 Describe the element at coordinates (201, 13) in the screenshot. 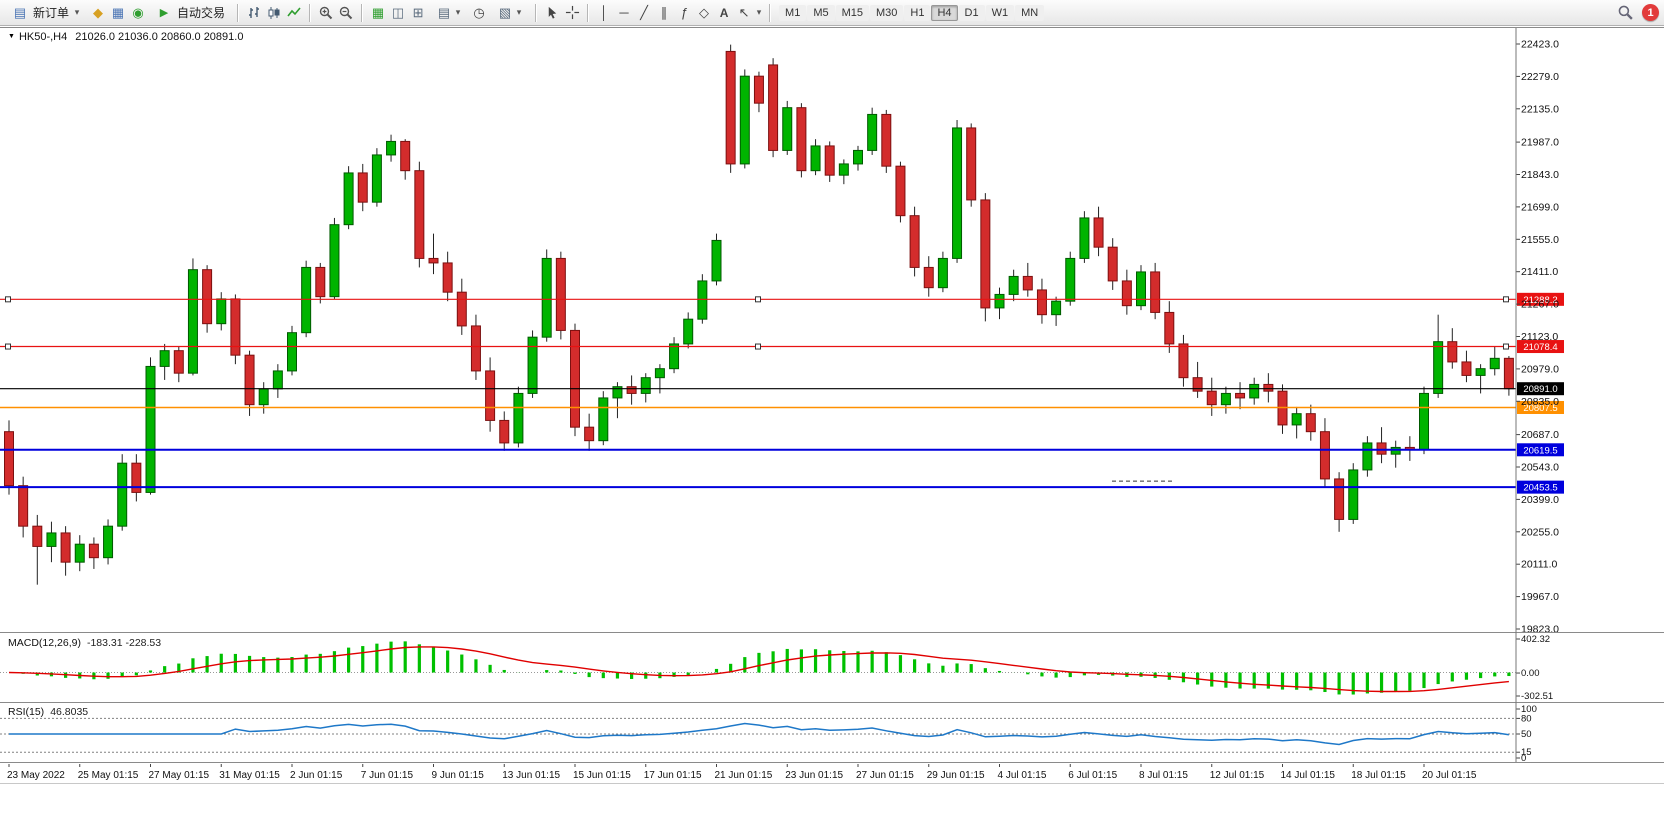

I see `auto-trading-label: 自动交易` at that location.